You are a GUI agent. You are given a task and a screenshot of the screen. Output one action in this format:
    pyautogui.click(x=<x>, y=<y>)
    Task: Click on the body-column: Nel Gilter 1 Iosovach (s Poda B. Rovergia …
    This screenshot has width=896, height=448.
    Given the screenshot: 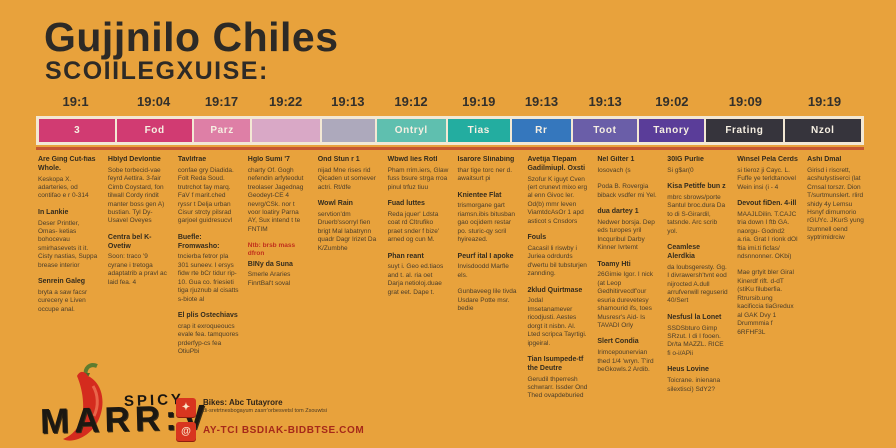 What is the action you would take?
    pyautogui.click(x=627, y=280)
    